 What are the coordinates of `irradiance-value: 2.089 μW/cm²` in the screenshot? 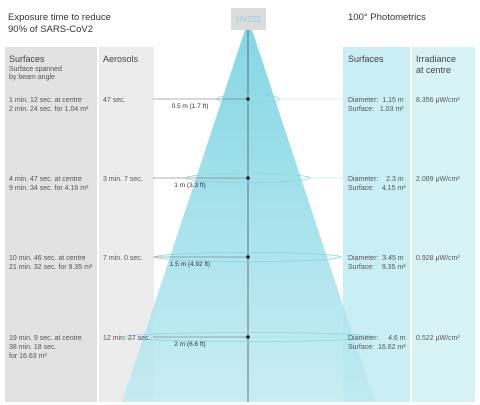 It's located at (438, 179).